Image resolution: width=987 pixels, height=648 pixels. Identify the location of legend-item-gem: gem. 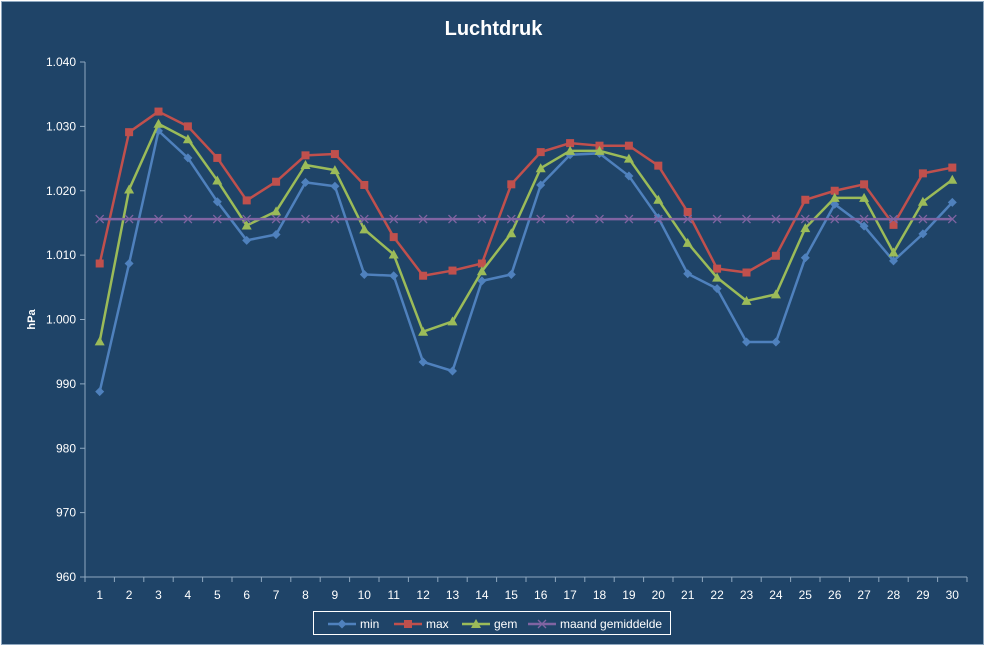
(489, 624).